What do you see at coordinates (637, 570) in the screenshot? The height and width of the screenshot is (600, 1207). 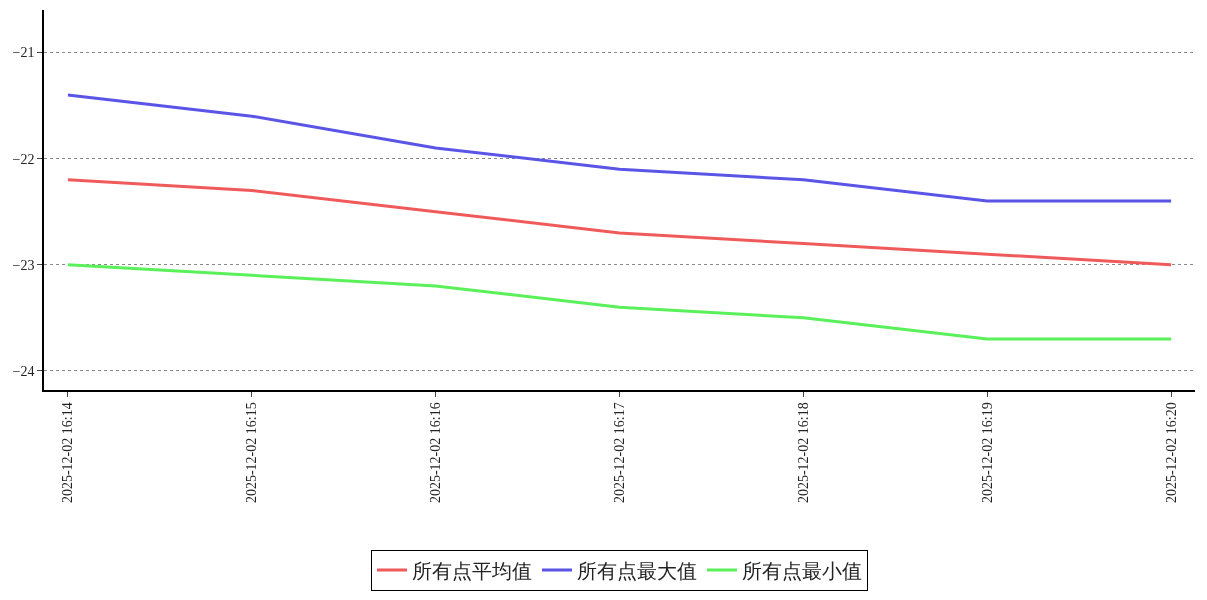 I see `legend-label: 所有点最大值` at bounding box center [637, 570].